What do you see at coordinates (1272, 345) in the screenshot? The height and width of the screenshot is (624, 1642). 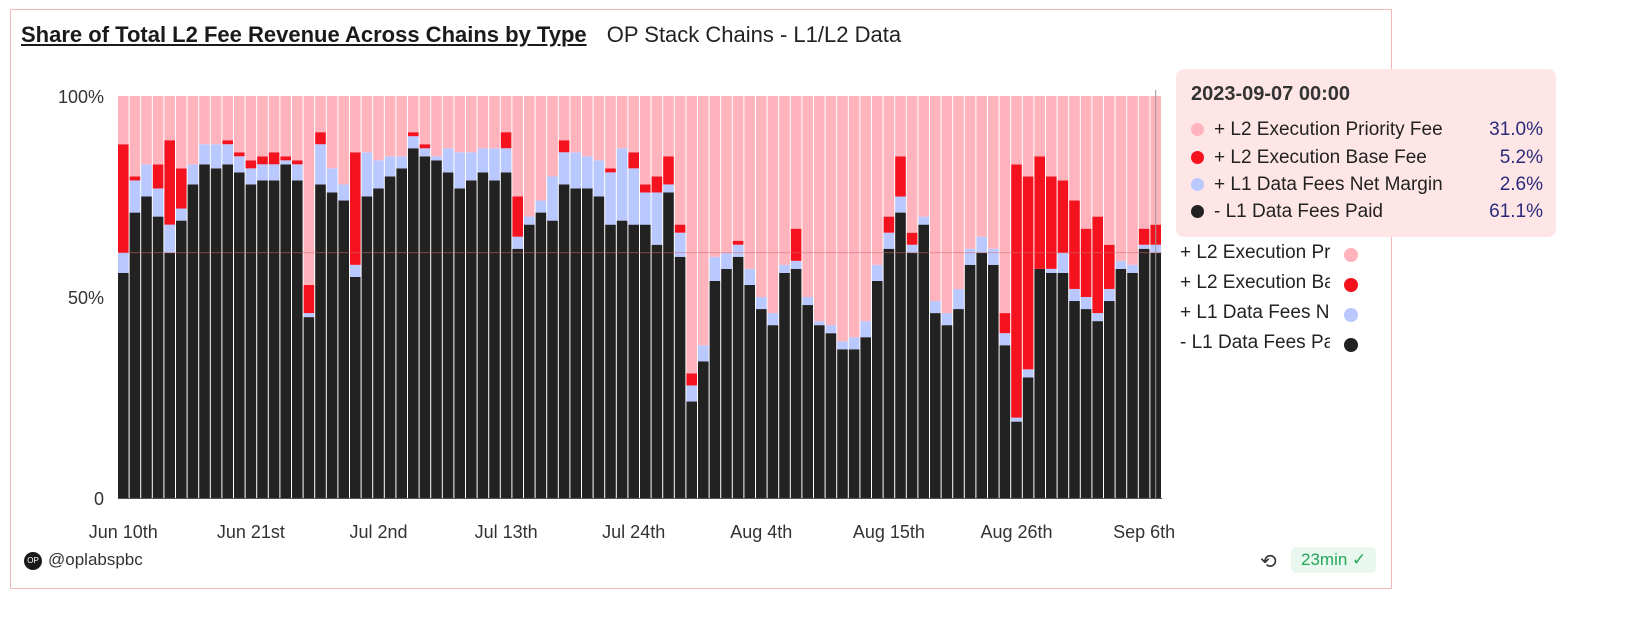 I see `legend-item-l1-fees-paid: - L1 Data Fees Paid` at bounding box center [1272, 345].